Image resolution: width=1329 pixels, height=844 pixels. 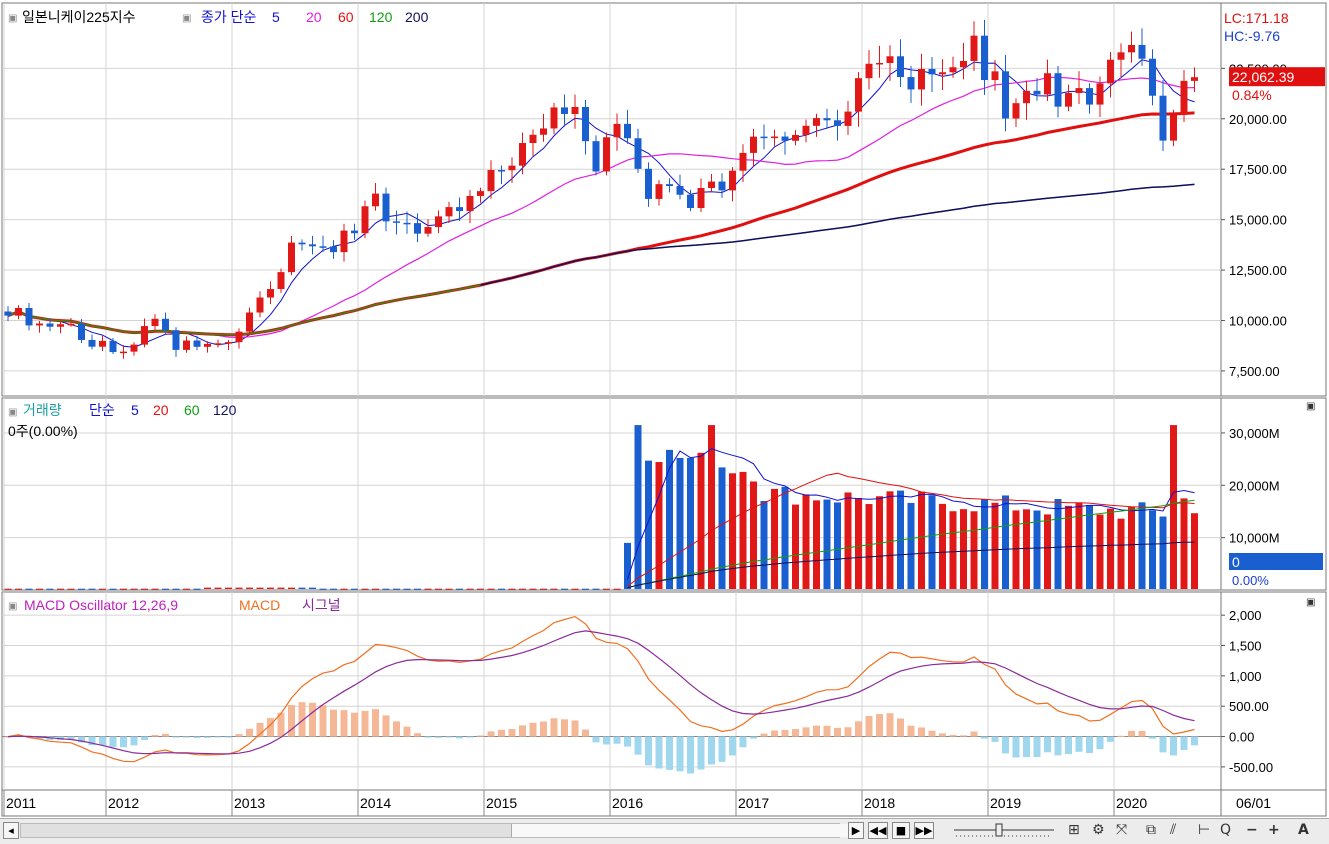 What do you see at coordinates (1074, 830) in the screenshot?
I see `panel-icon: ⊞` at bounding box center [1074, 830].